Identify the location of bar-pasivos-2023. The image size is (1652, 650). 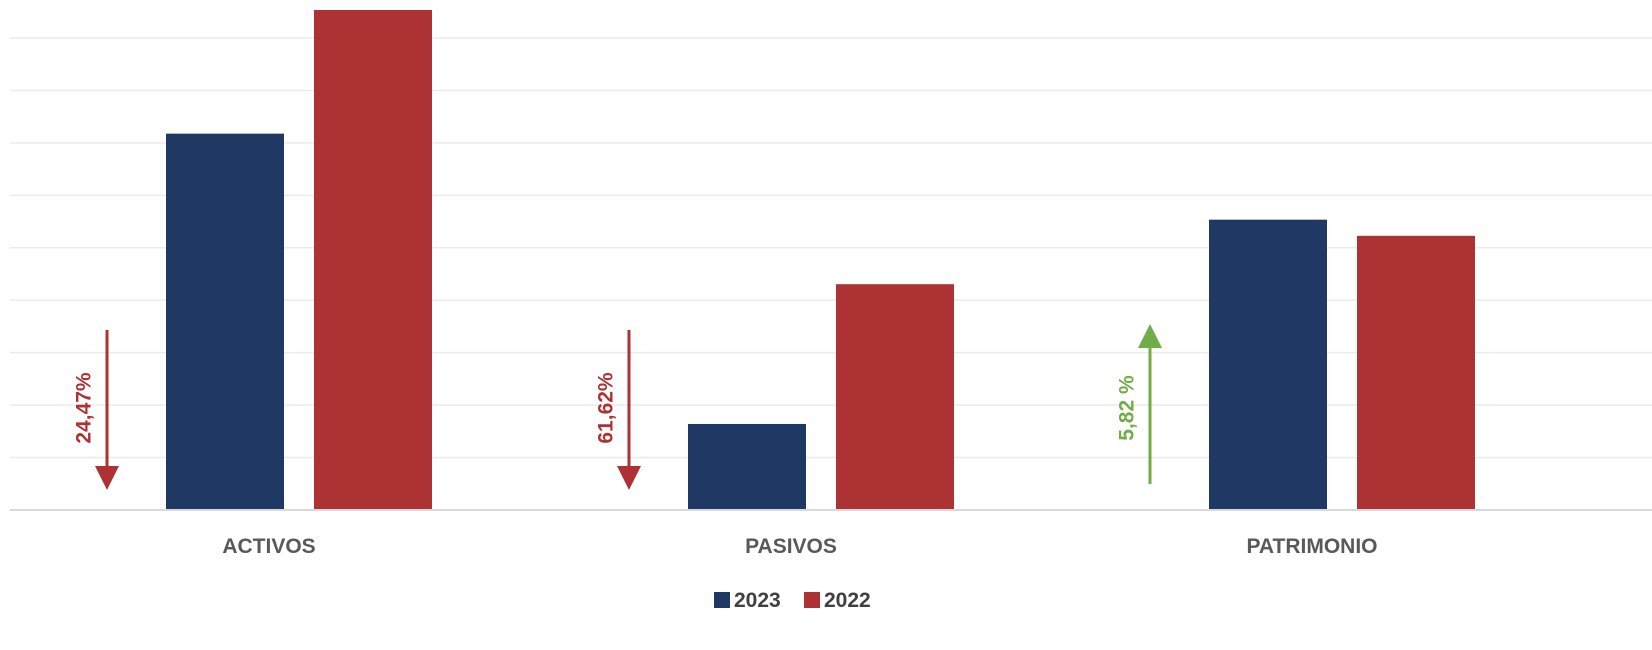
(747, 466).